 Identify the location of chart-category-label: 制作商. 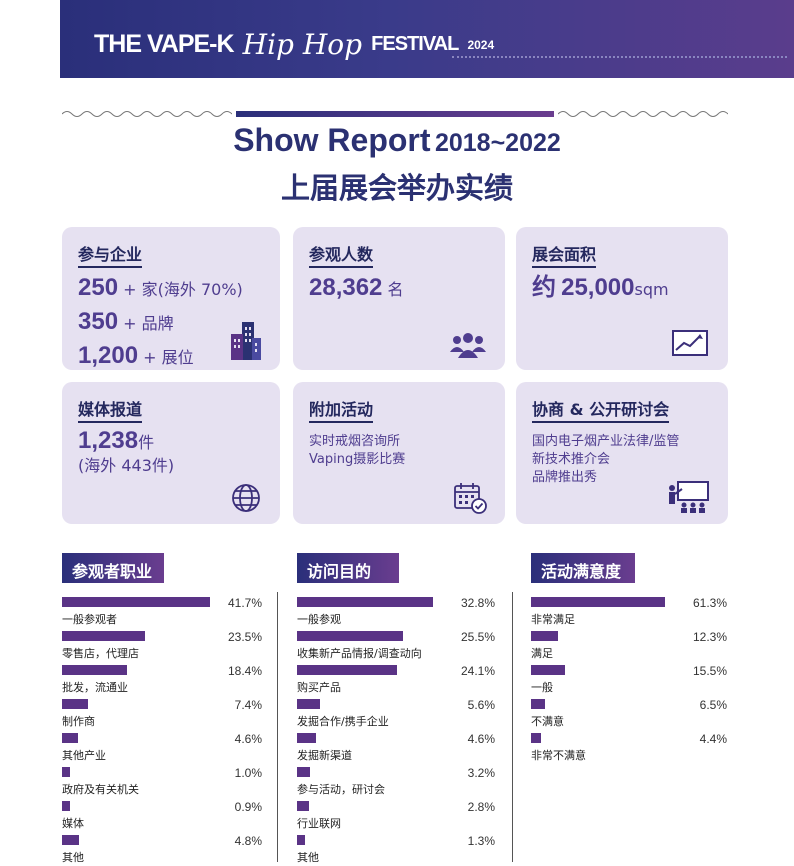
(78, 721).